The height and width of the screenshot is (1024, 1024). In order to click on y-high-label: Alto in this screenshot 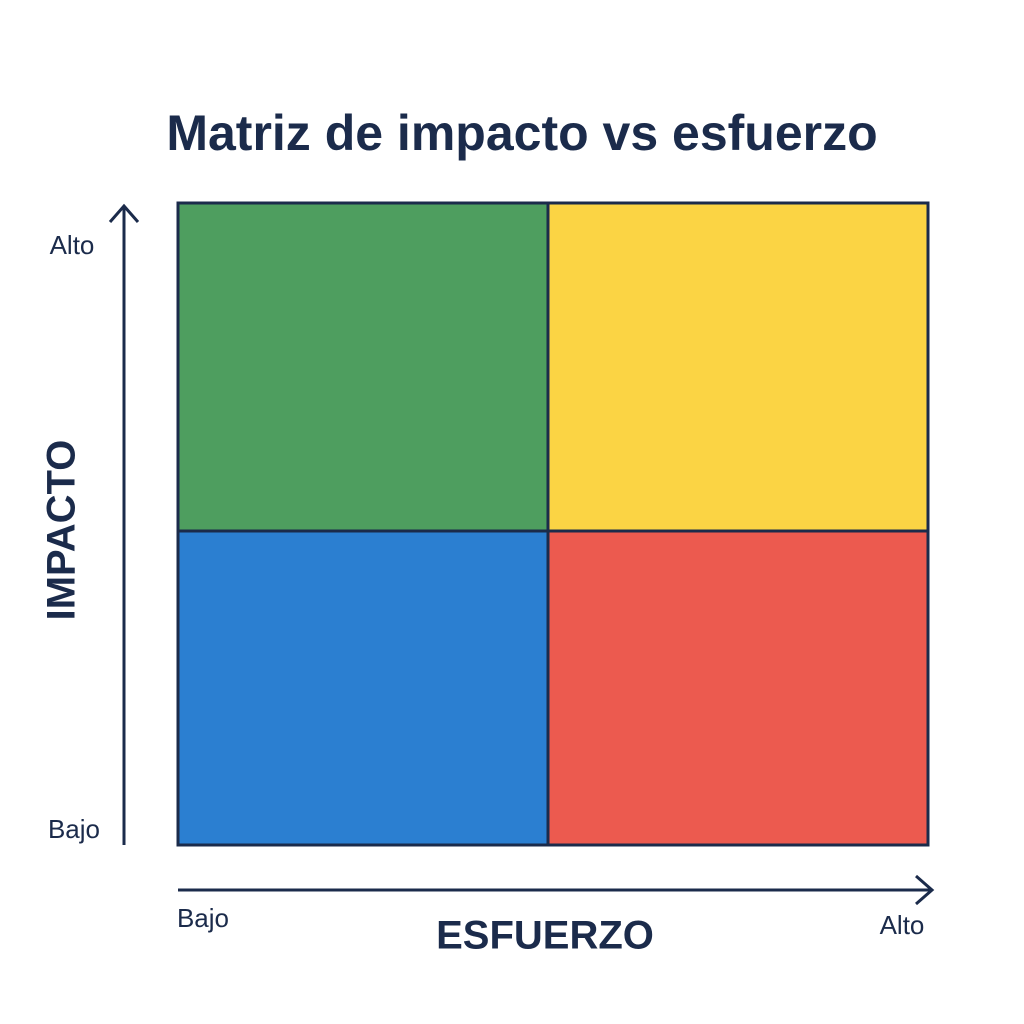, I will do `click(72, 245)`.